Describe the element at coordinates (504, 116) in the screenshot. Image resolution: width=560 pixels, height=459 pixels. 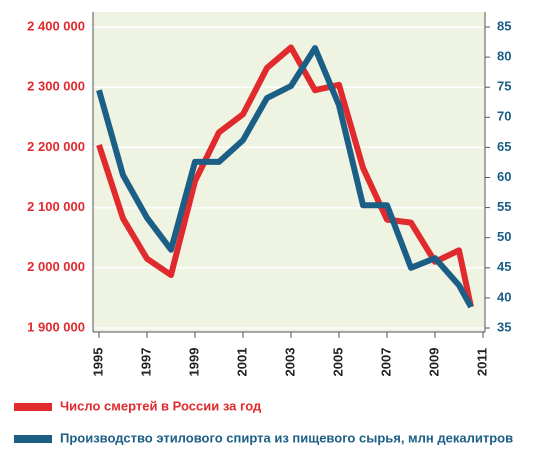
I see `y2-tick-label: 70` at that location.